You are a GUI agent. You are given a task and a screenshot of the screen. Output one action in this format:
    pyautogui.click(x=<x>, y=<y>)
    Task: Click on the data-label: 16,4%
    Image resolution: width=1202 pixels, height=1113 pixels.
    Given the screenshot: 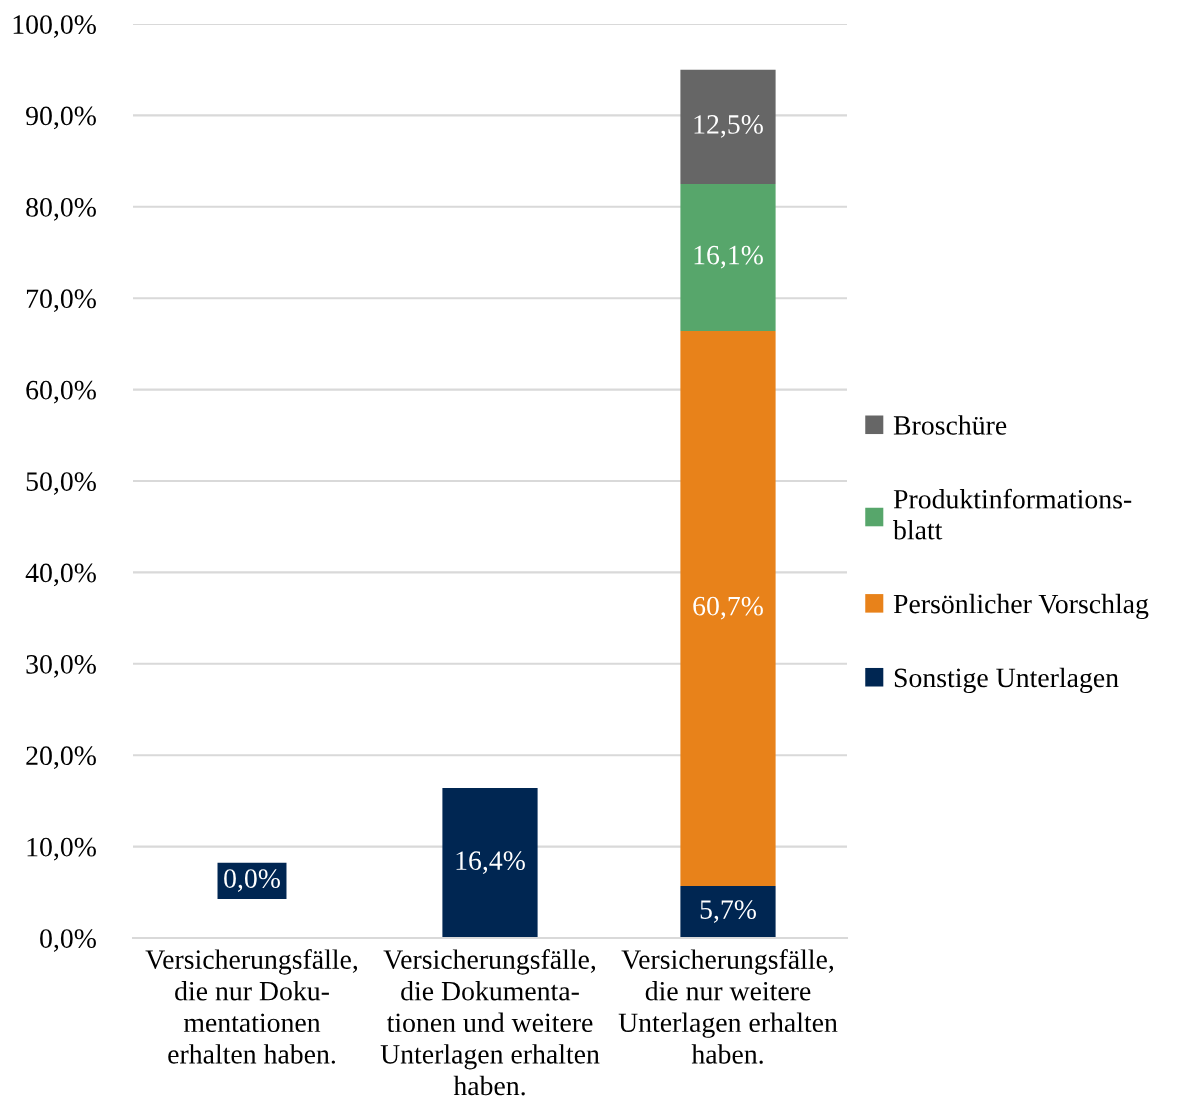 What is the action you would take?
    pyautogui.click(x=490, y=862)
    